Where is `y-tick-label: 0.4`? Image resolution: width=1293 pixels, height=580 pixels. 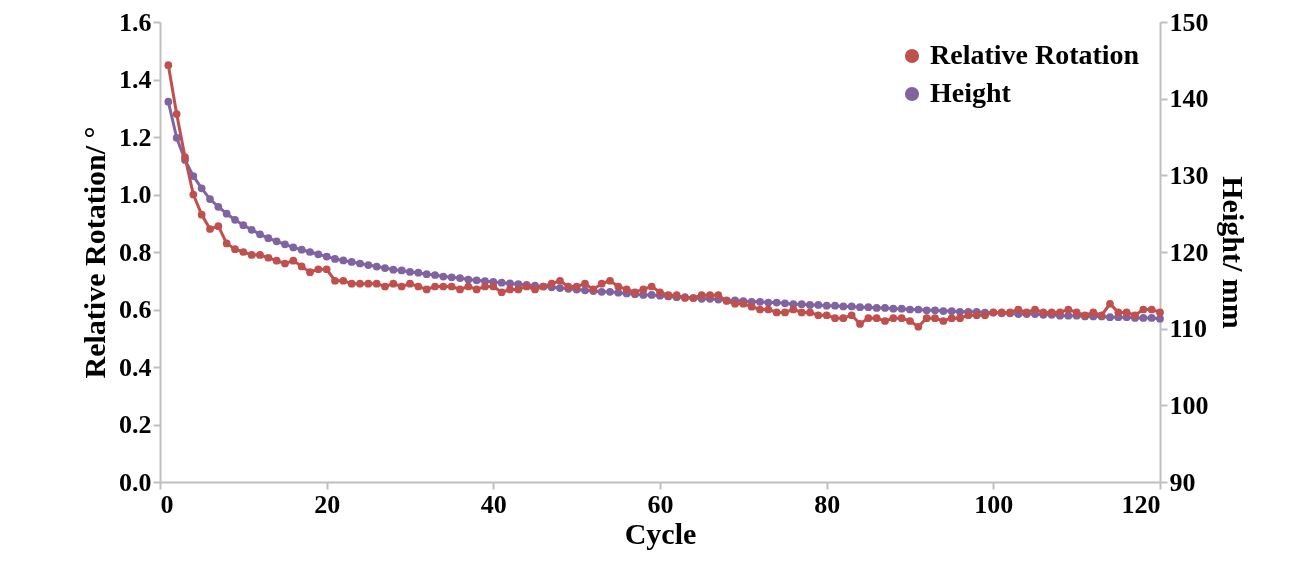
y-tick-label: 0.4 is located at coordinates (135, 367).